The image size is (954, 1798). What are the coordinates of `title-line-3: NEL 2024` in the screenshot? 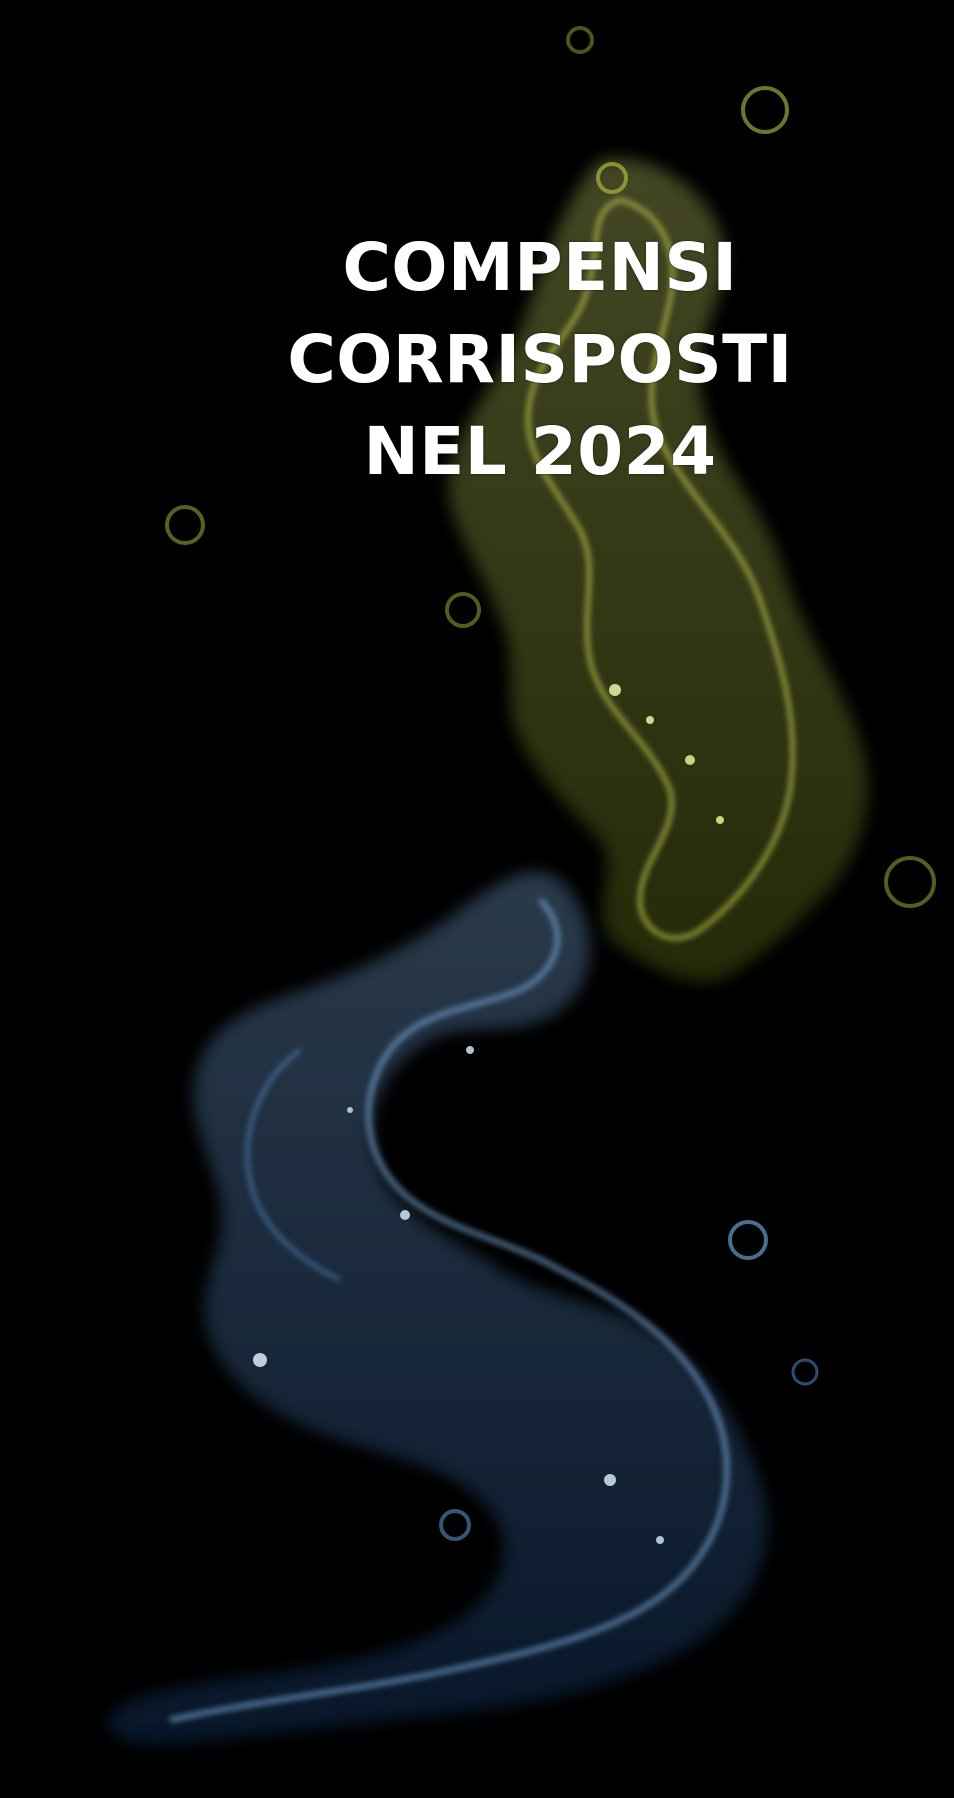 It's located at (540, 451).